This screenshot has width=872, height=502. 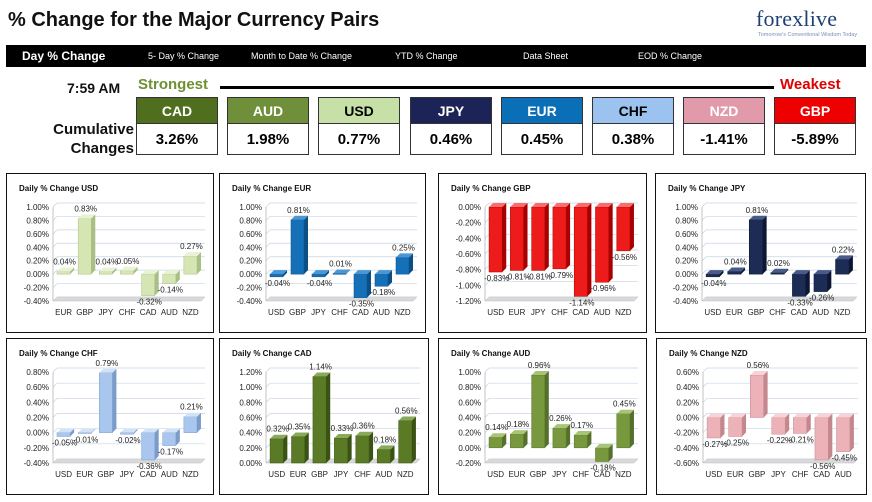 What do you see at coordinates (37, 433) in the screenshot?
I see `y-tick-label: 0.00%` at bounding box center [37, 433].